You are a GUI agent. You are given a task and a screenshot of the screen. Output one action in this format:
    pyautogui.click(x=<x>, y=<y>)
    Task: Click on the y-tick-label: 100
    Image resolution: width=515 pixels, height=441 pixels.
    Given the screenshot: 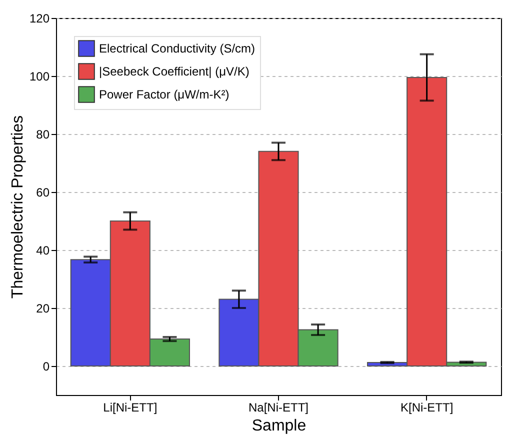 What is the action you would take?
    pyautogui.click(x=39, y=77)
    